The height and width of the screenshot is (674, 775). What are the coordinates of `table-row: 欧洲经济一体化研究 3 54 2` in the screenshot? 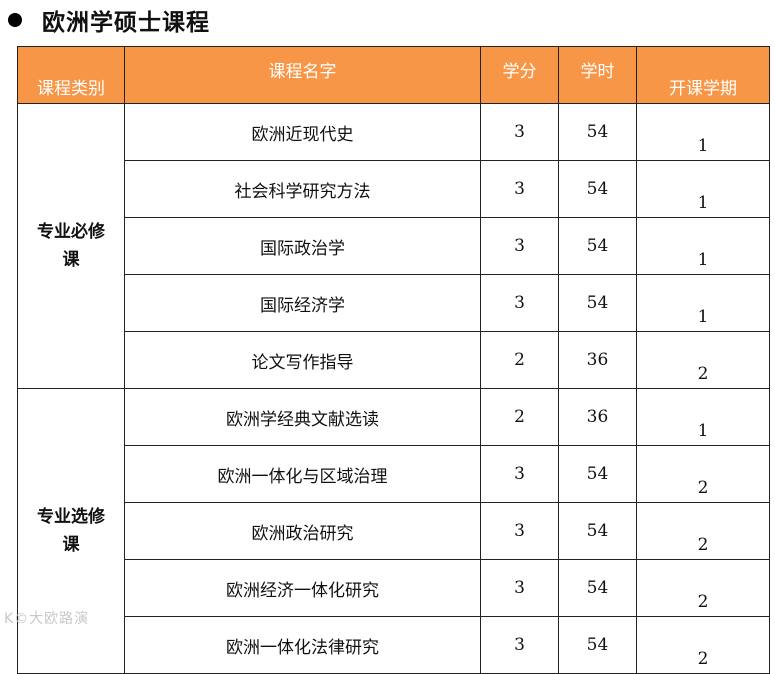 It's located at (394, 588).